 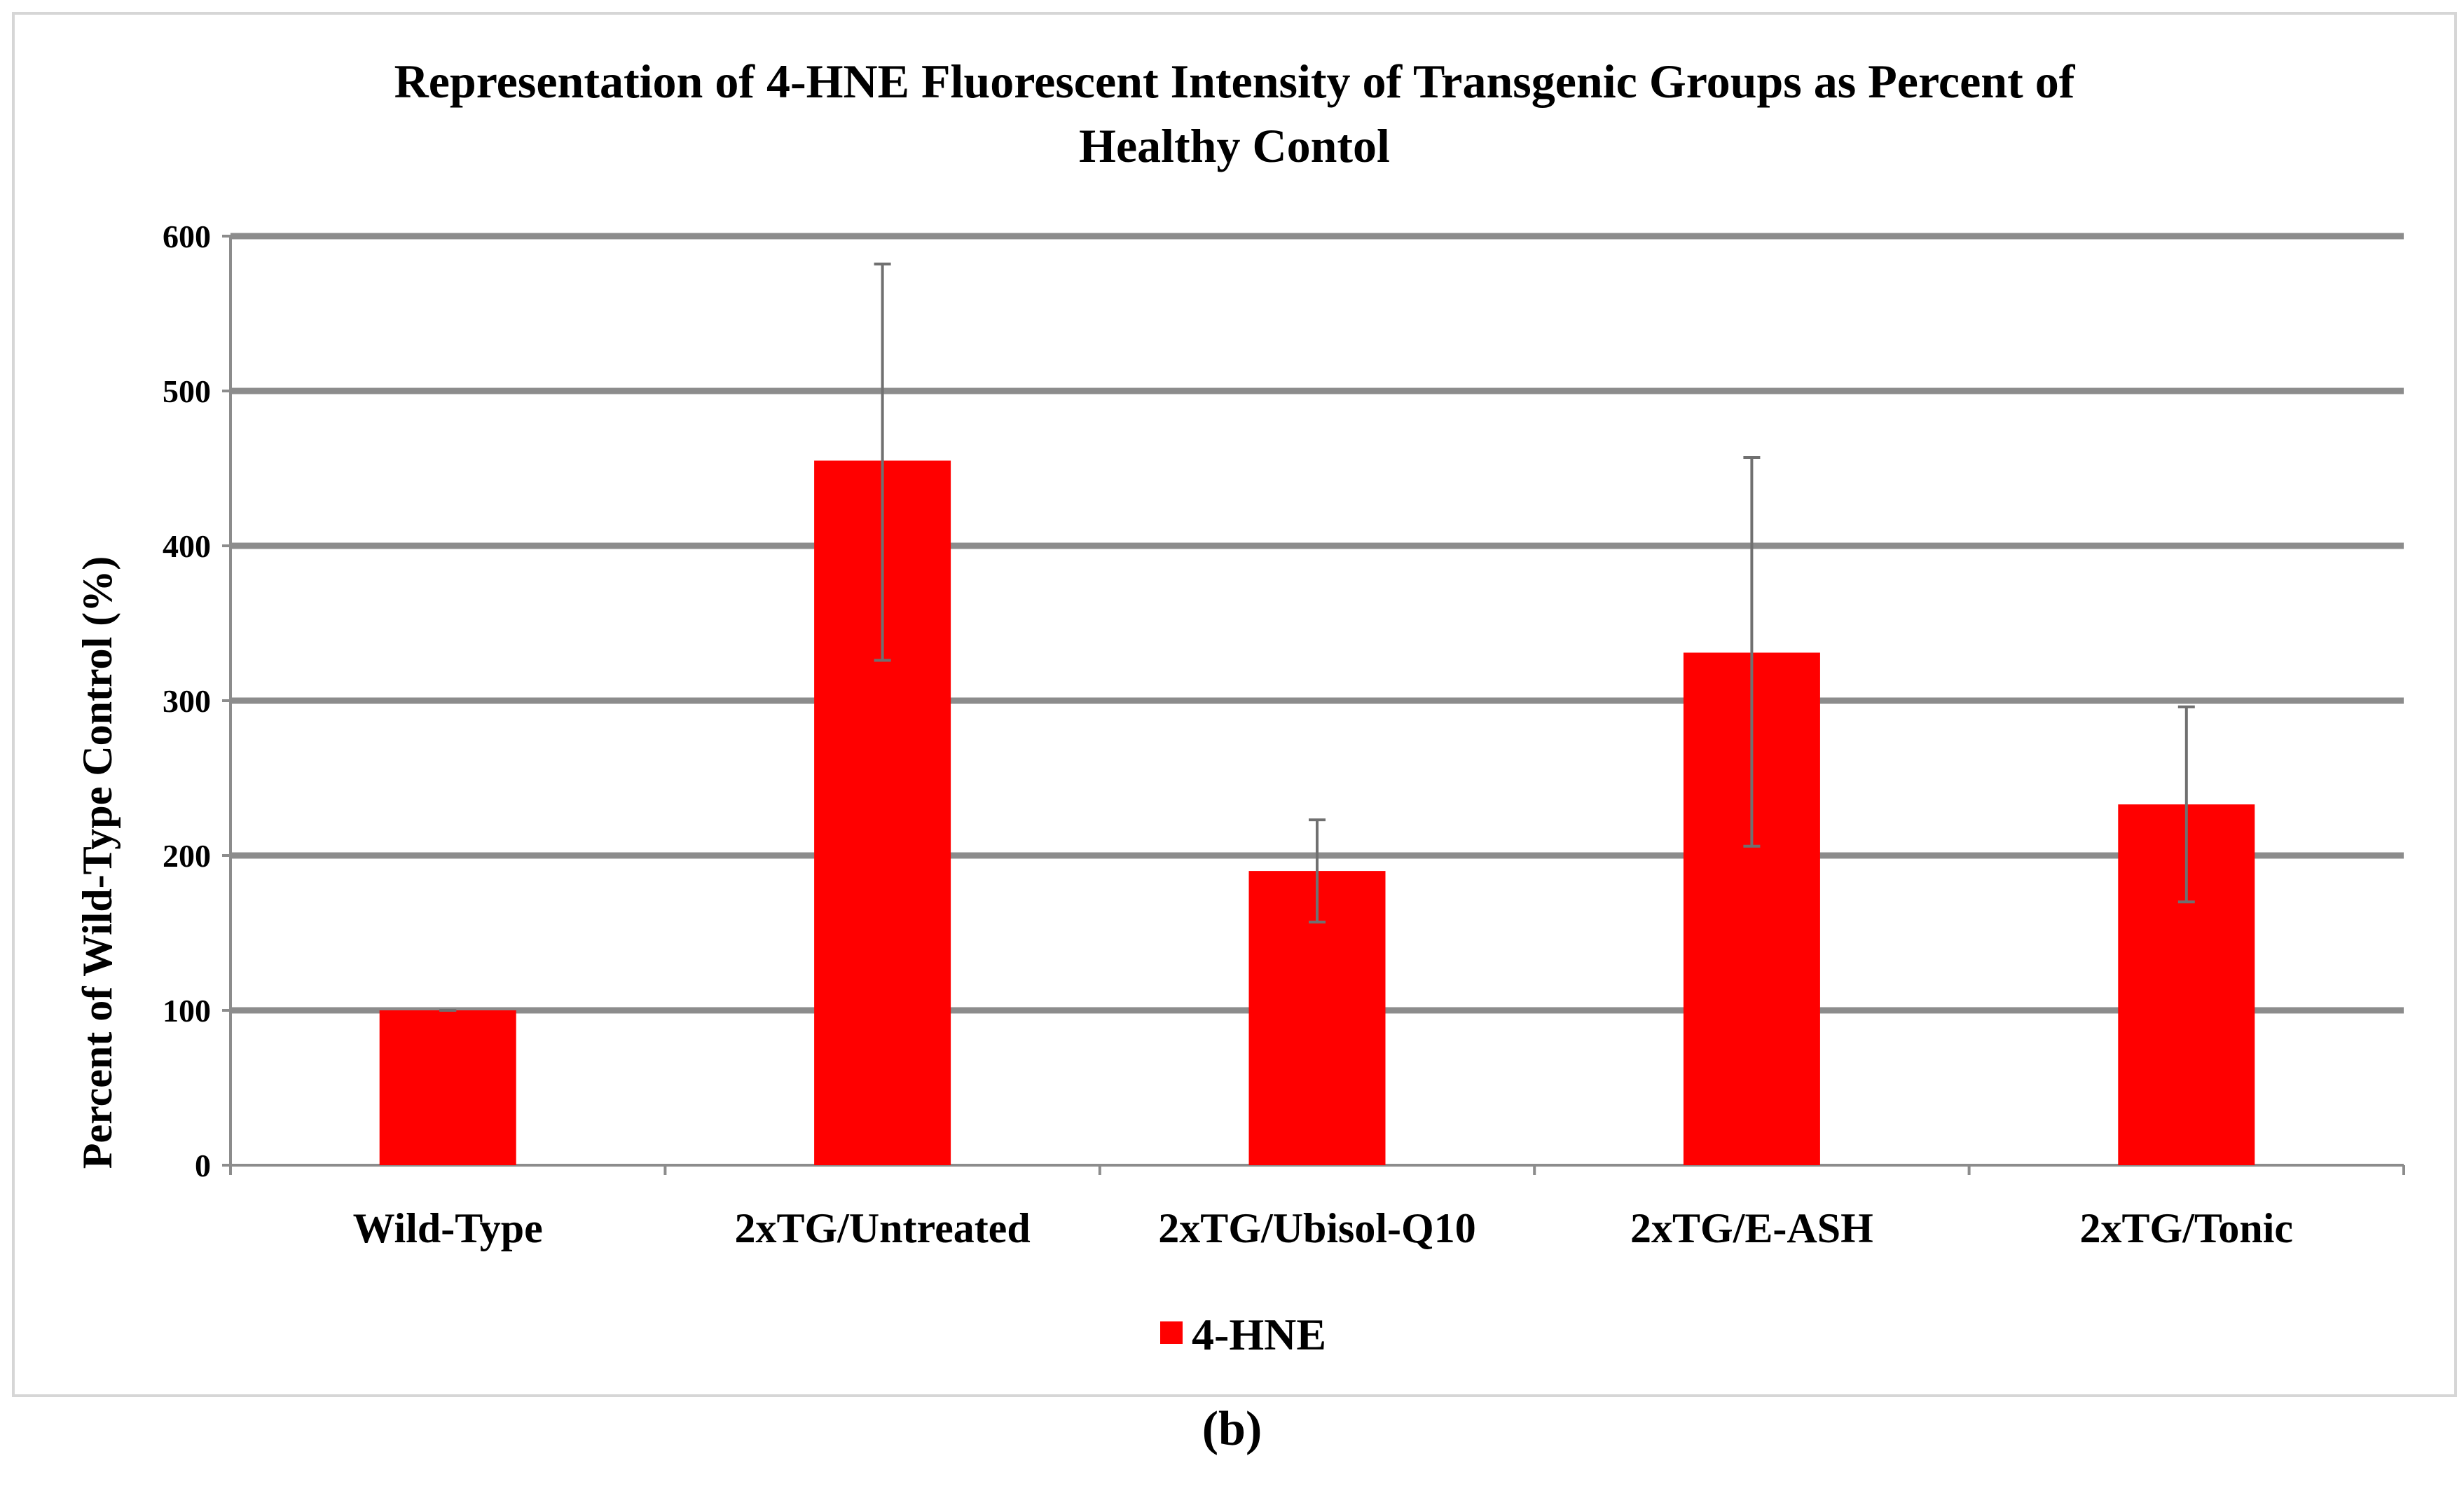 I want to click on legend-swatch-4-hne, so click(x=1171, y=1332).